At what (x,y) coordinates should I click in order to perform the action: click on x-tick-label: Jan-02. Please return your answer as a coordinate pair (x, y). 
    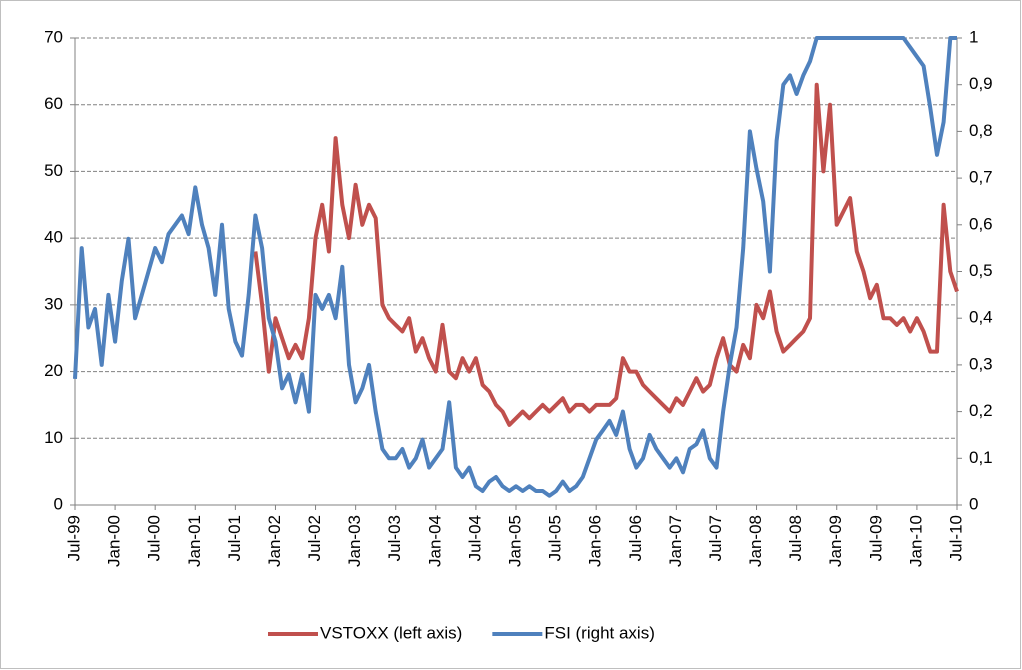
    Looking at the image, I should click on (274, 541).